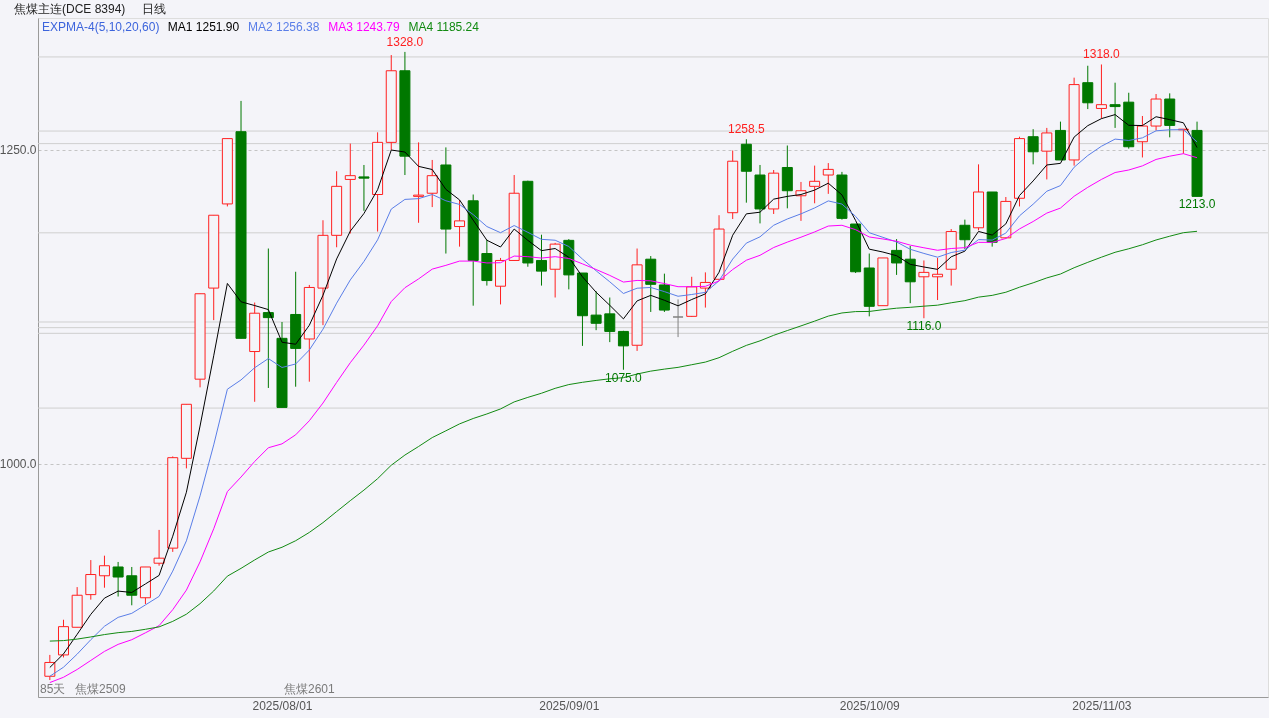  Describe the element at coordinates (154, 9) in the screenshot. I see `chart-subtitle: 日线` at that location.